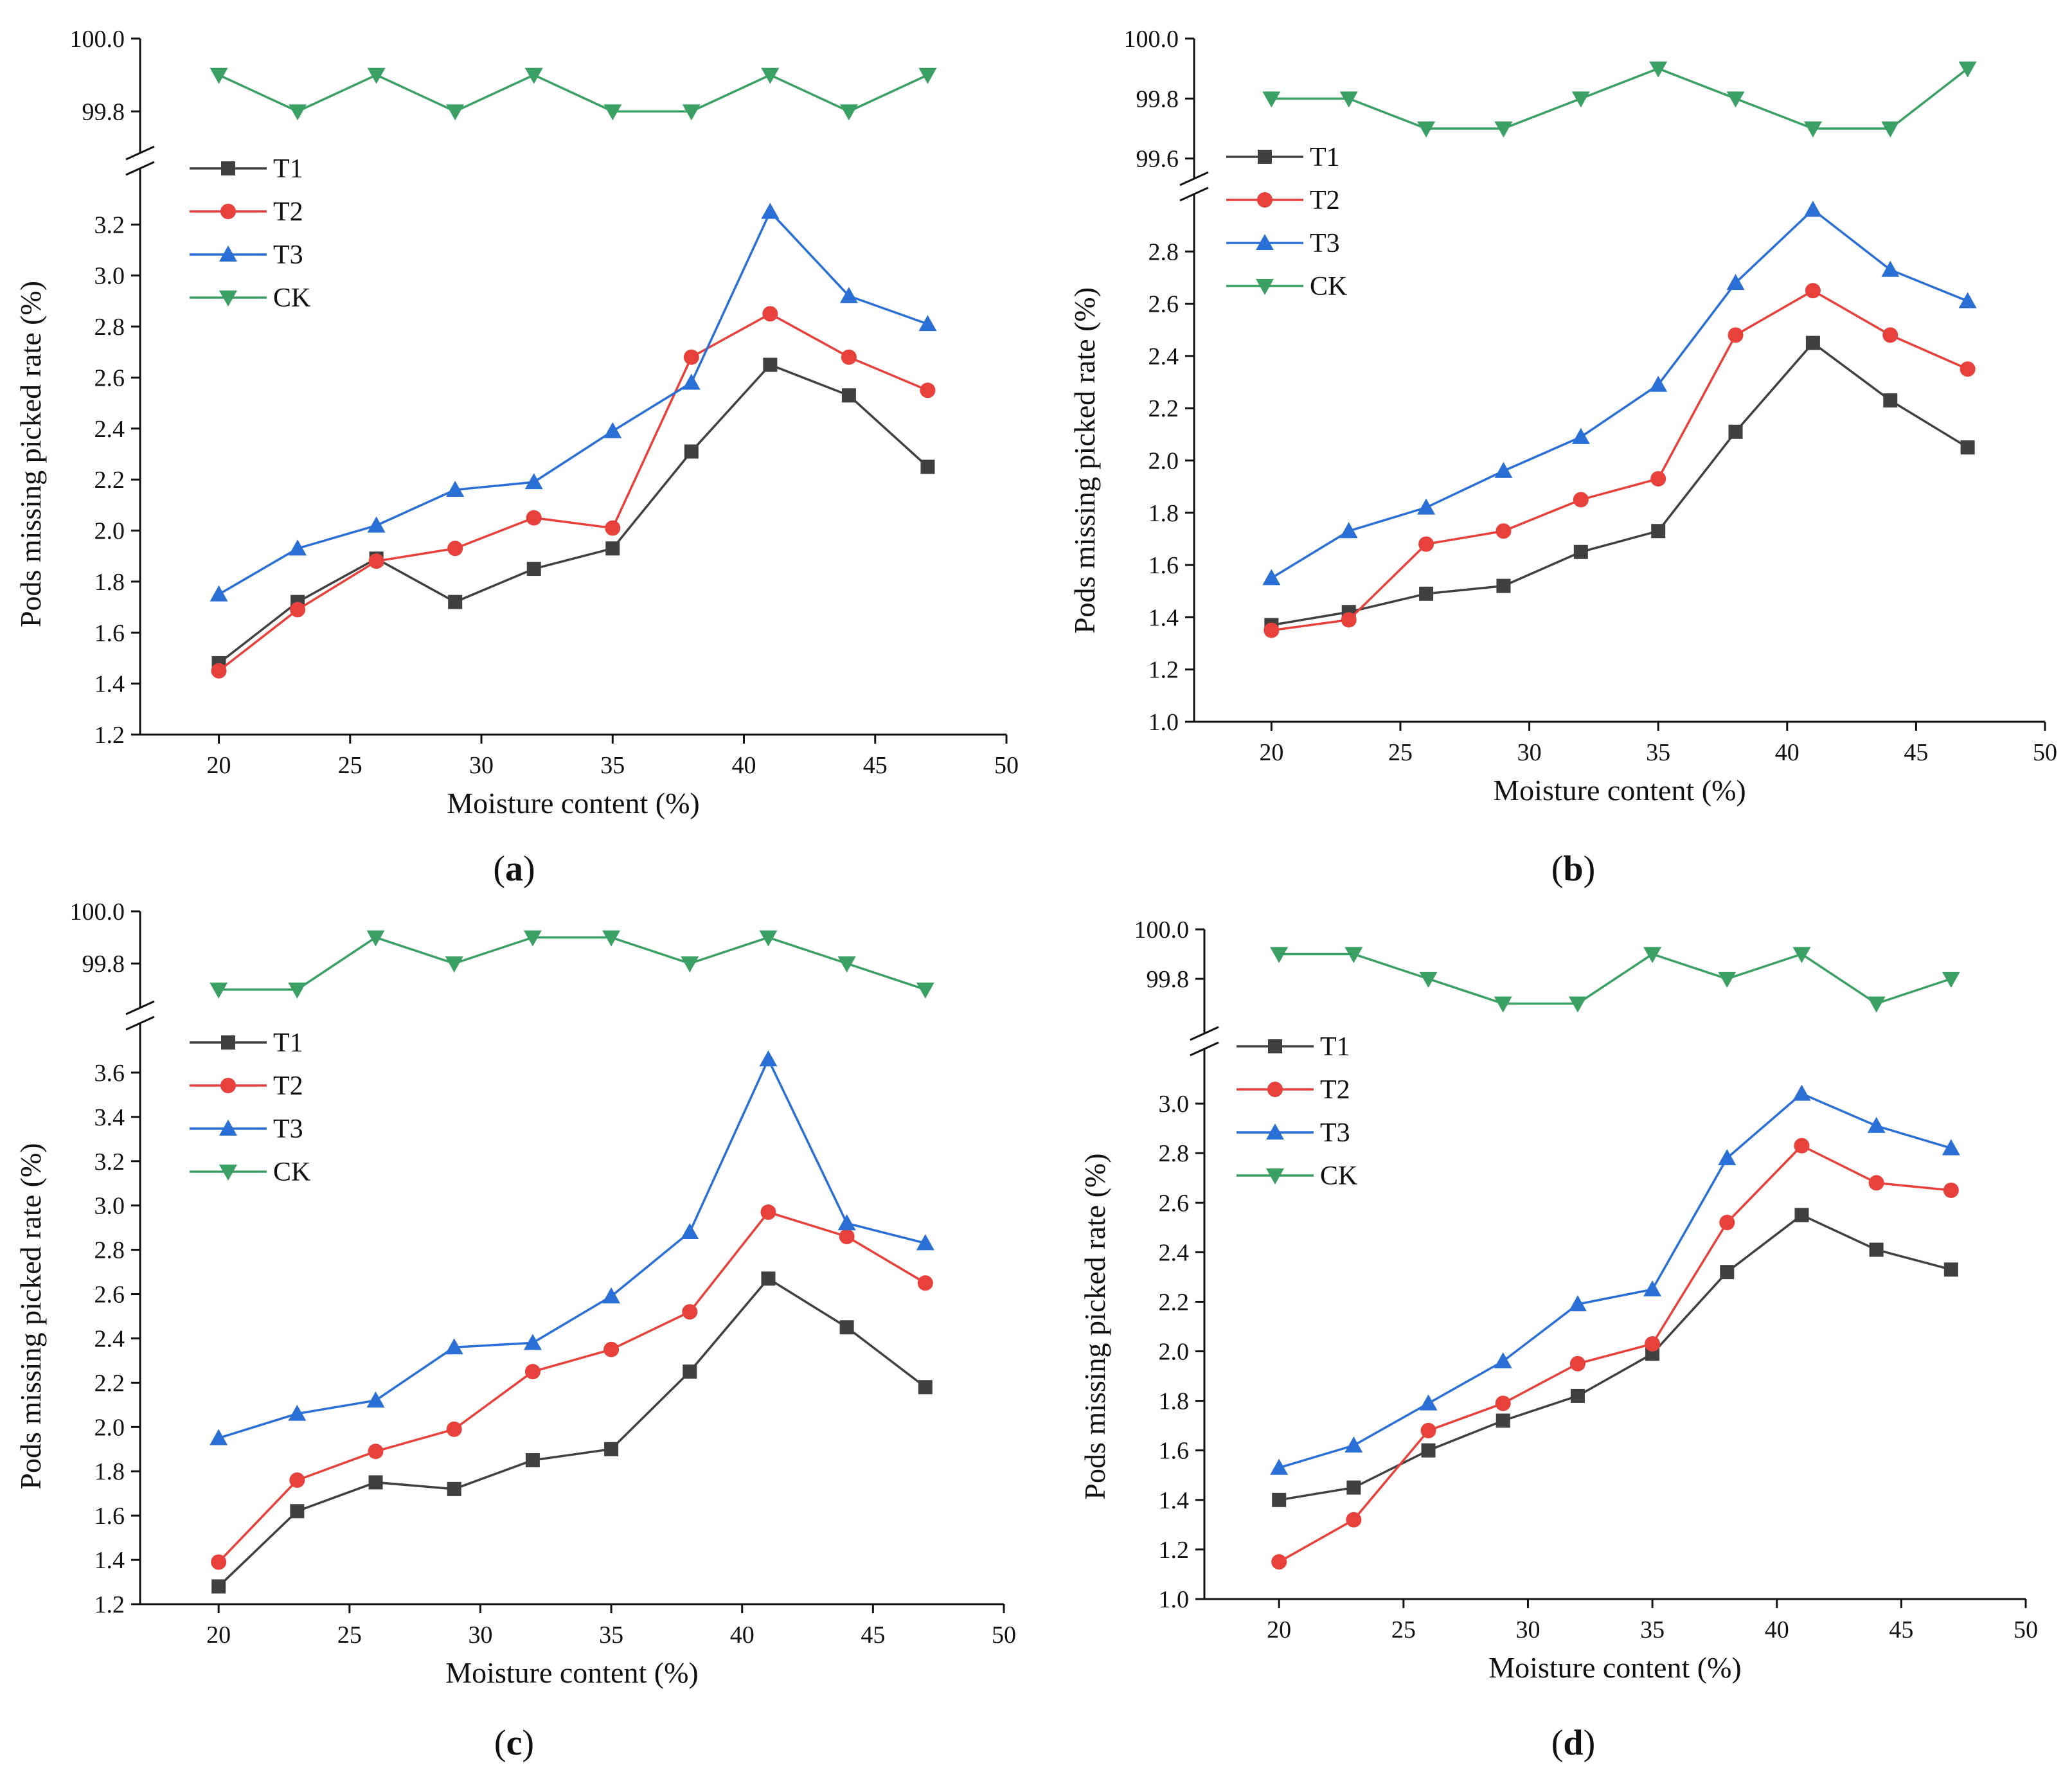 The width and height of the screenshot is (2072, 1779). Describe the element at coordinates (1279, 1629) in the screenshot. I see `x-tick-label: 20` at that location.